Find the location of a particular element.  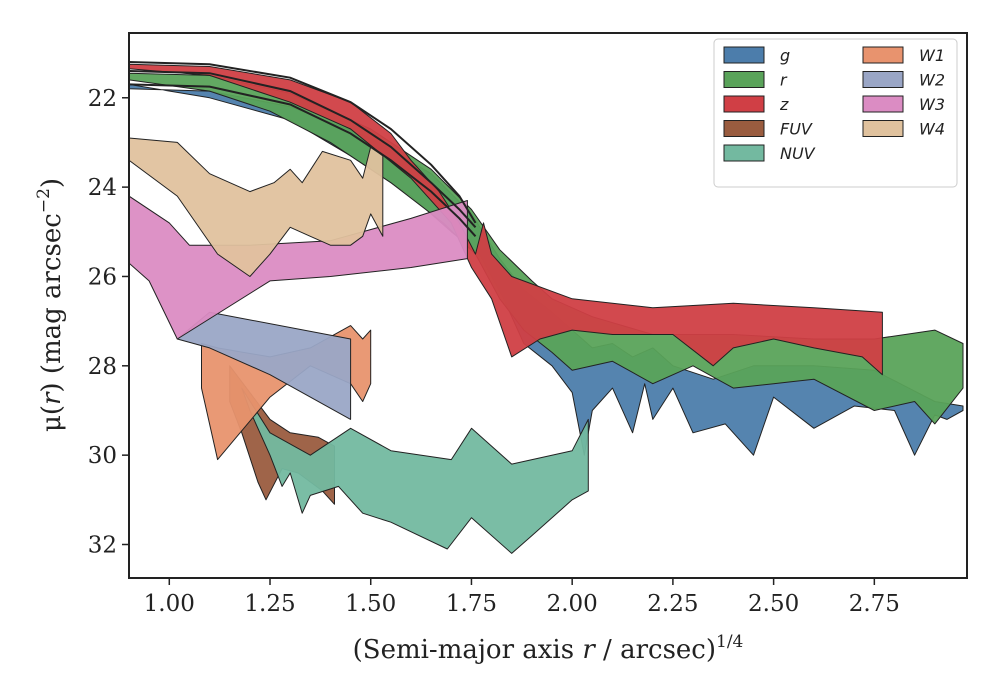

y-tick-label: 22 is located at coordinates (102, 99).